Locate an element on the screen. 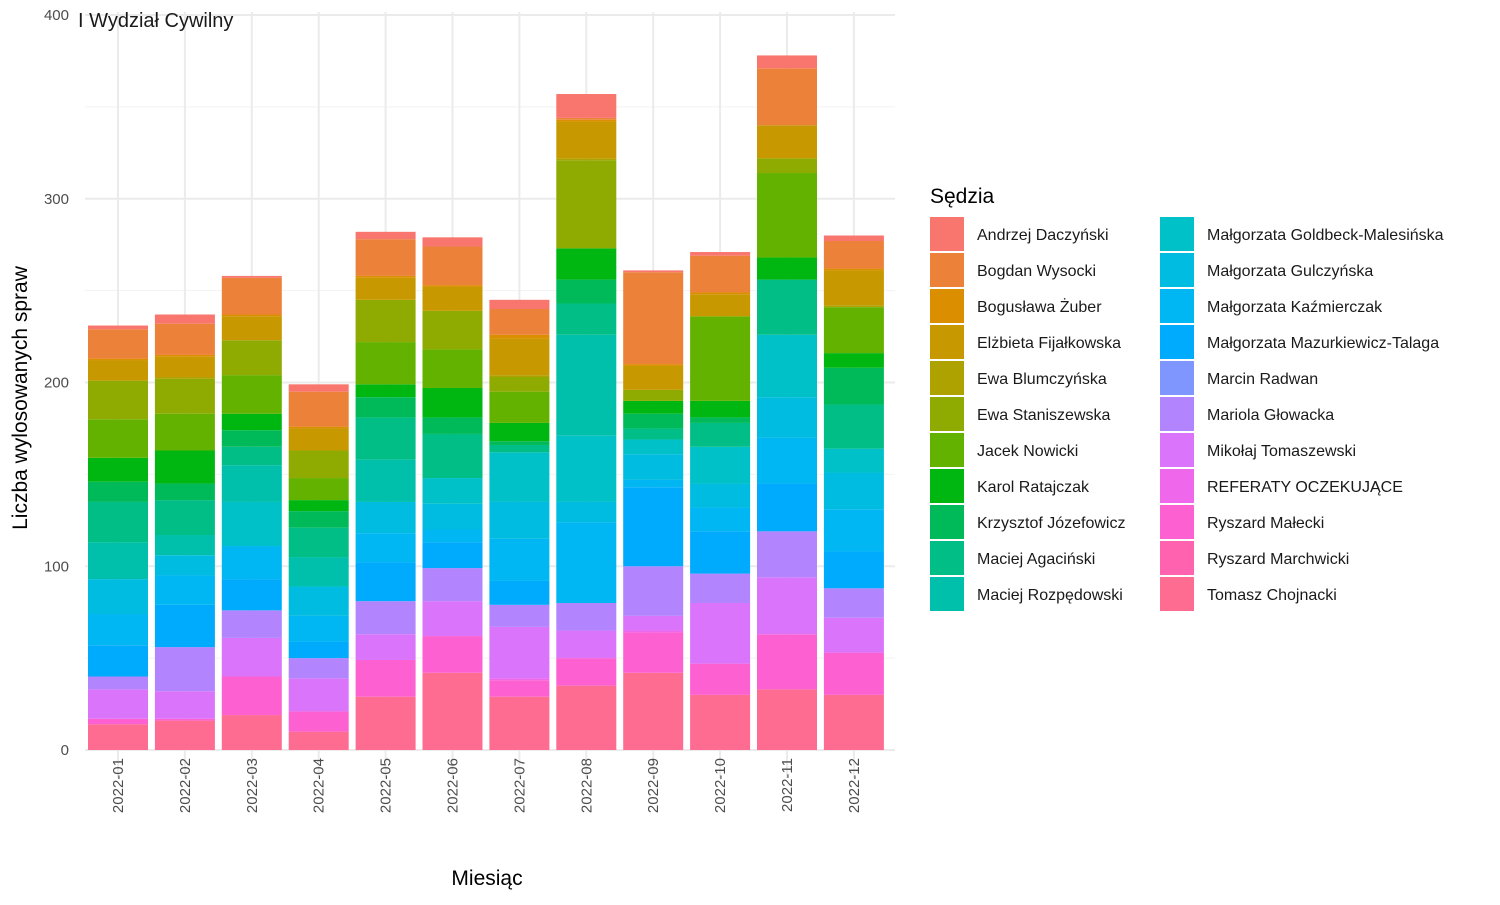  legend-label: REFERATY OCZEKUJĄCE is located at coordinates (1305, 487).